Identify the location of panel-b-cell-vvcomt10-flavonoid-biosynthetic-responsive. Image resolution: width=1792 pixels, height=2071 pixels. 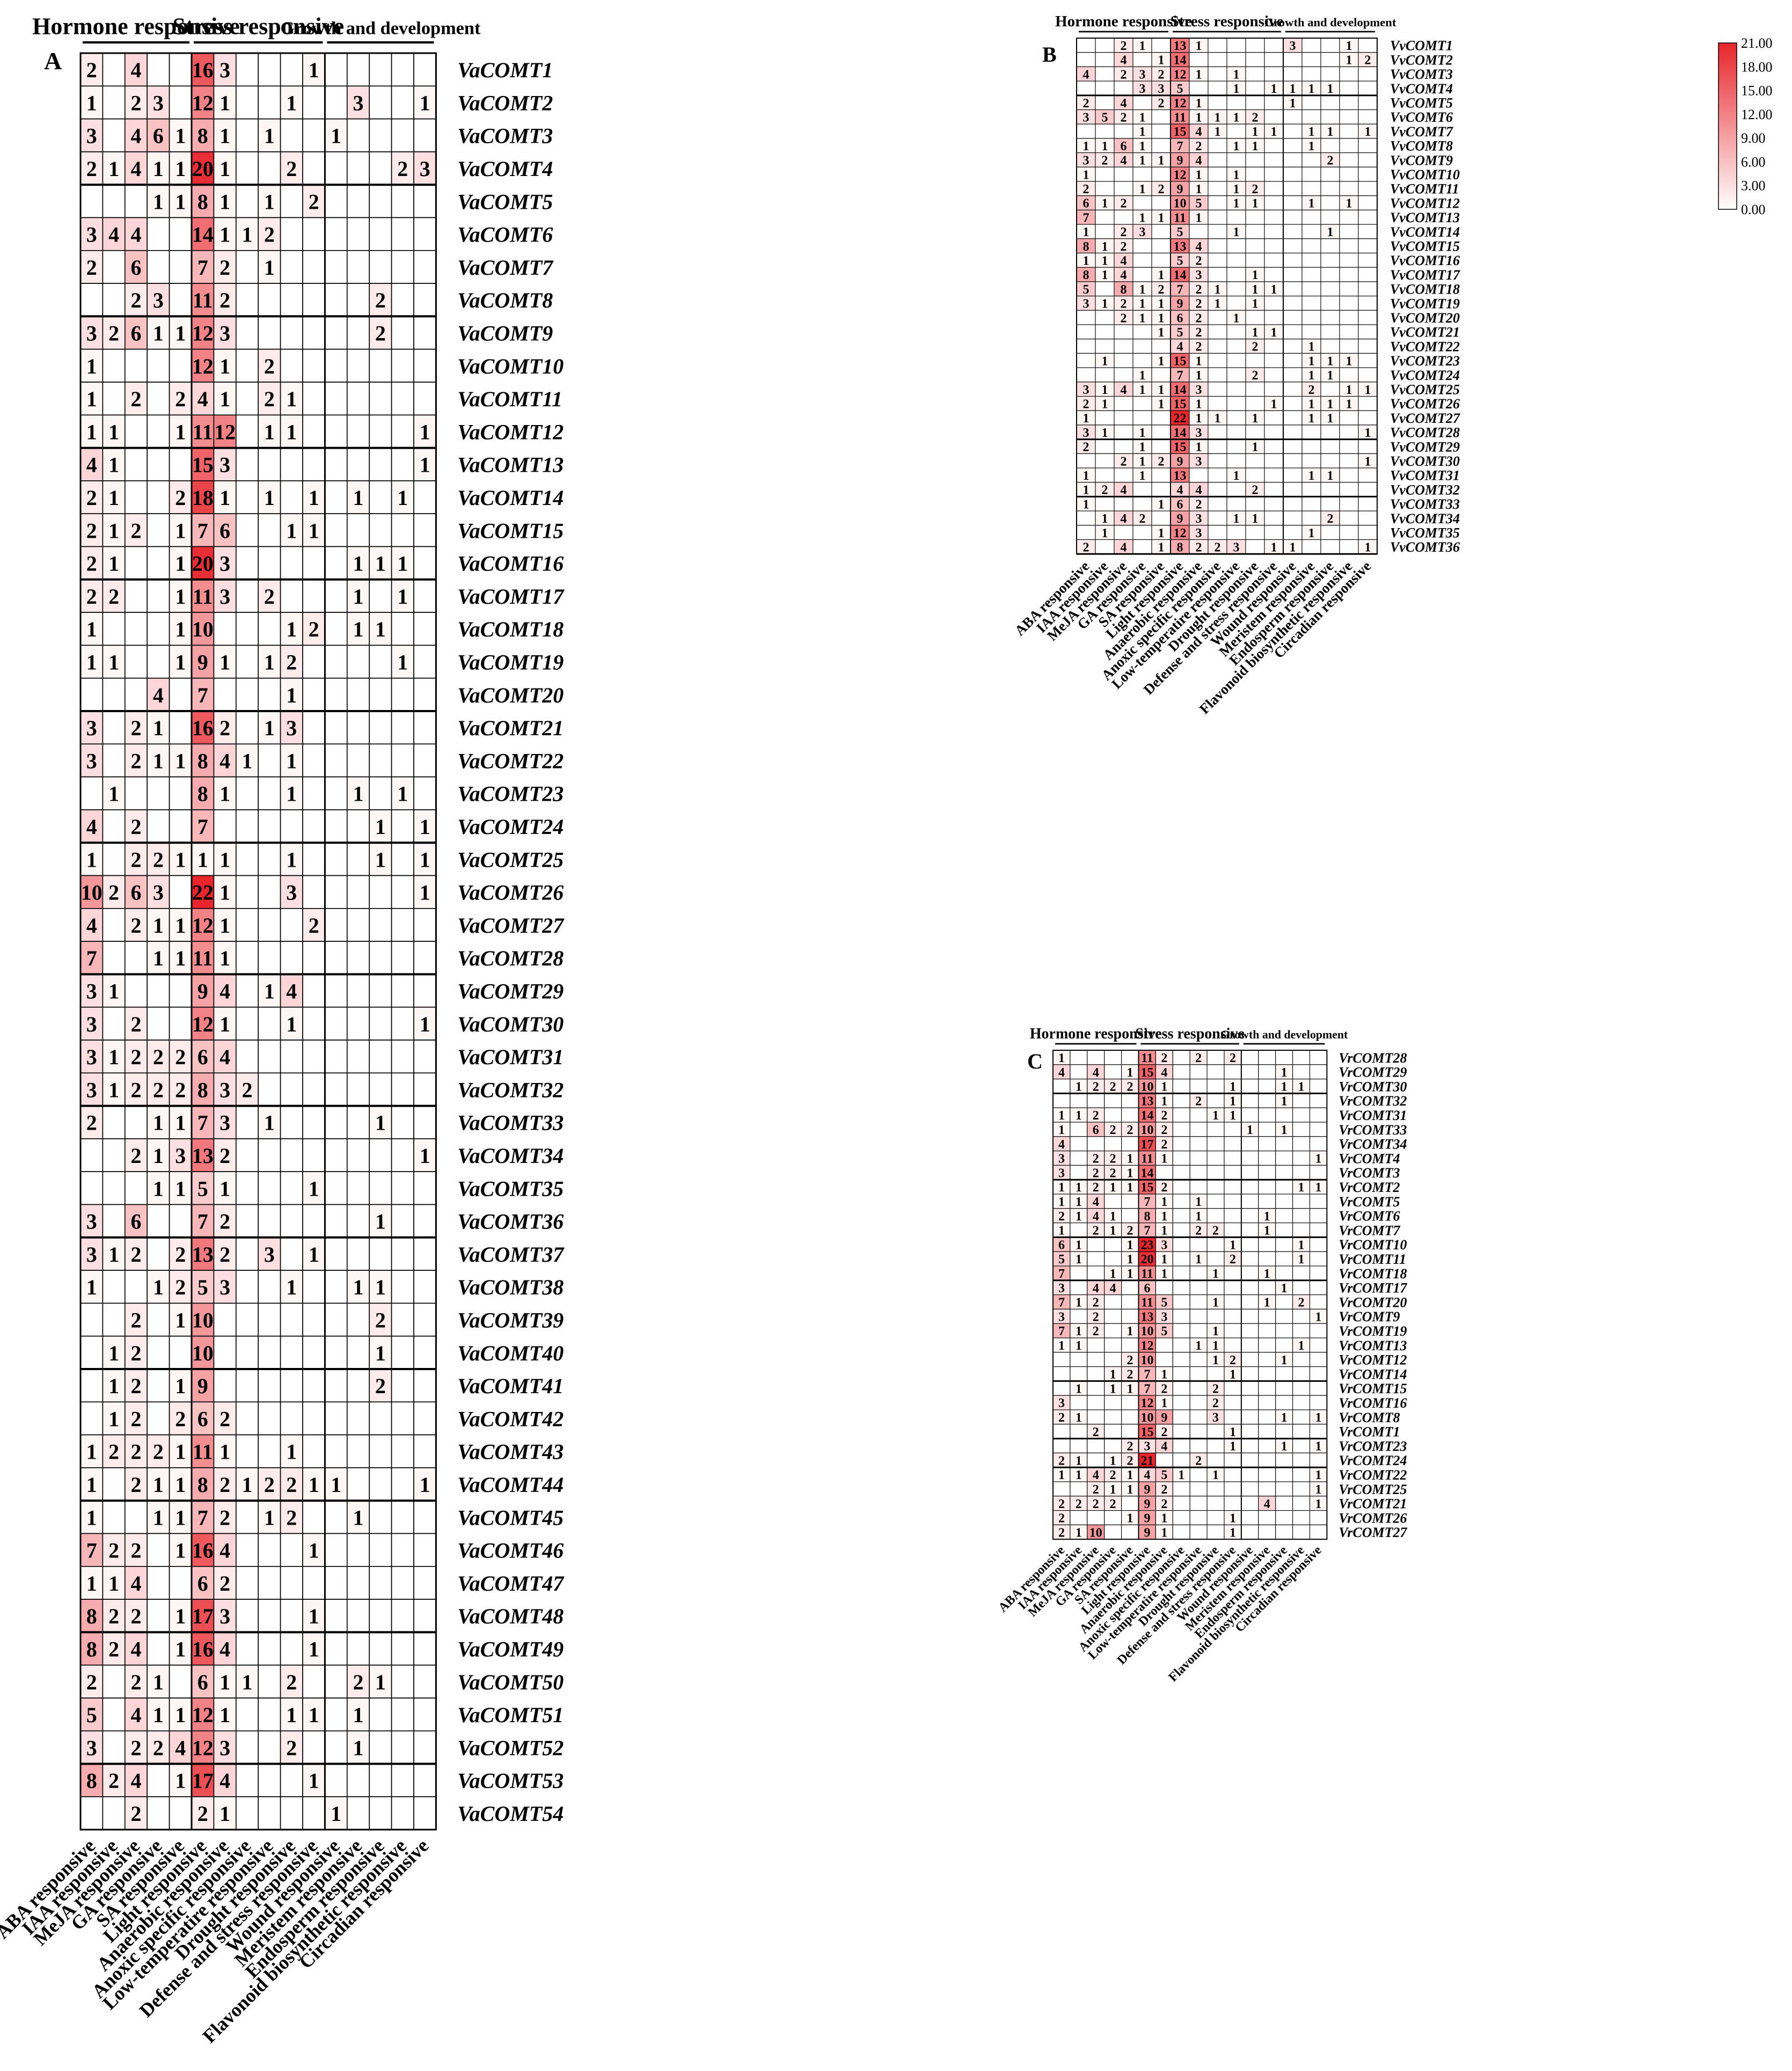
(1349, 174).